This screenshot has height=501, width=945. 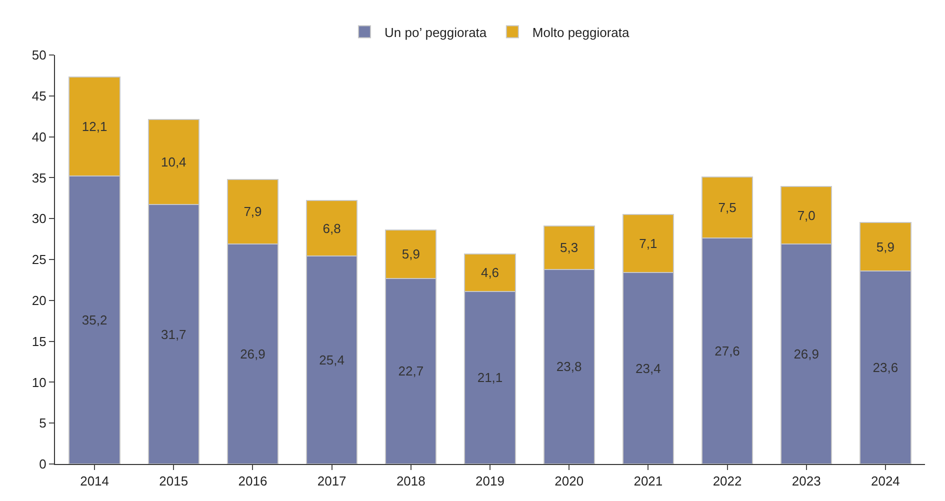 I want to click on y-tick-label: 50, so click(x=39, y=55).